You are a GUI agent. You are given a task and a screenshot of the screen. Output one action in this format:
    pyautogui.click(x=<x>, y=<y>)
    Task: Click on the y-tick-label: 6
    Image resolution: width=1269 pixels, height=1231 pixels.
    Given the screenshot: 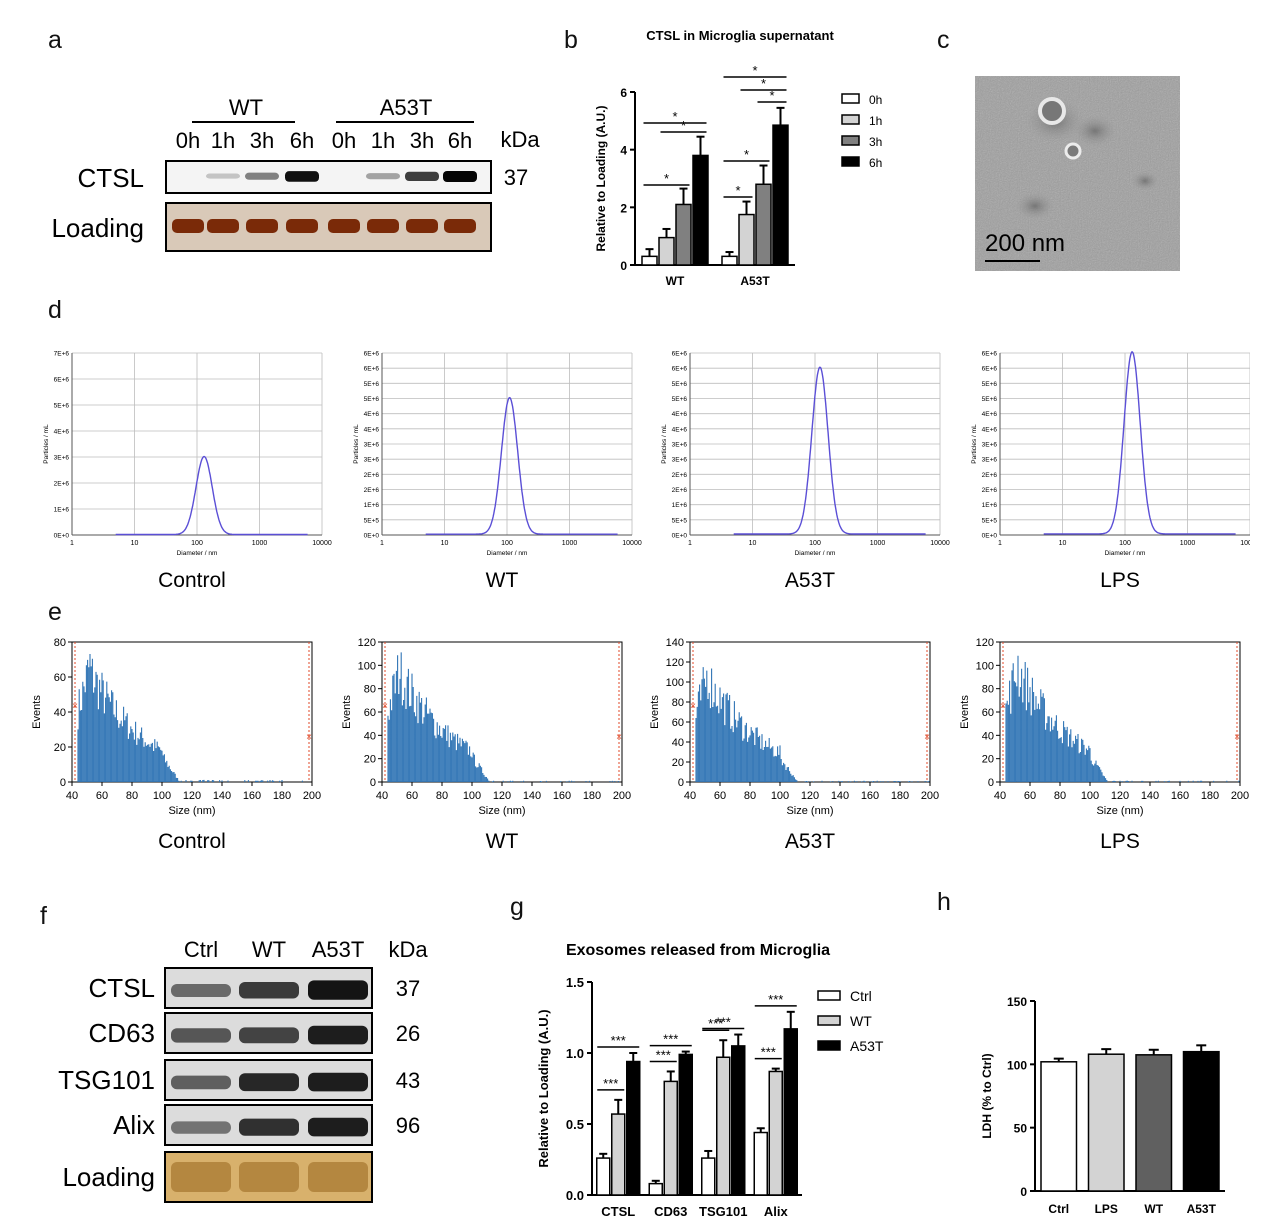 What is the action you would take?
    pyautogui.click(x=623, y=93)
    